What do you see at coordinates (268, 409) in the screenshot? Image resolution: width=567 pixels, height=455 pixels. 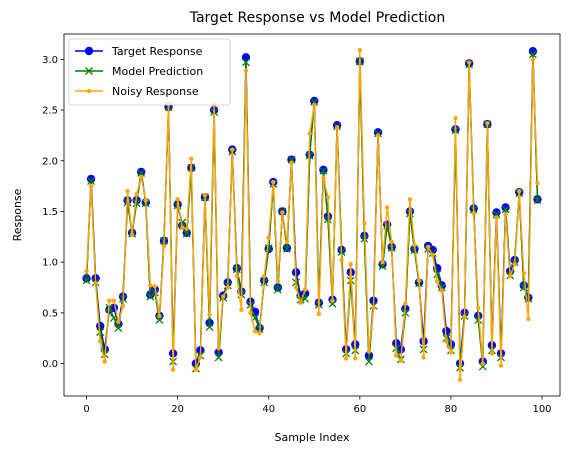 I see `x-tick-label: 40` at bounding box center [268, 409].